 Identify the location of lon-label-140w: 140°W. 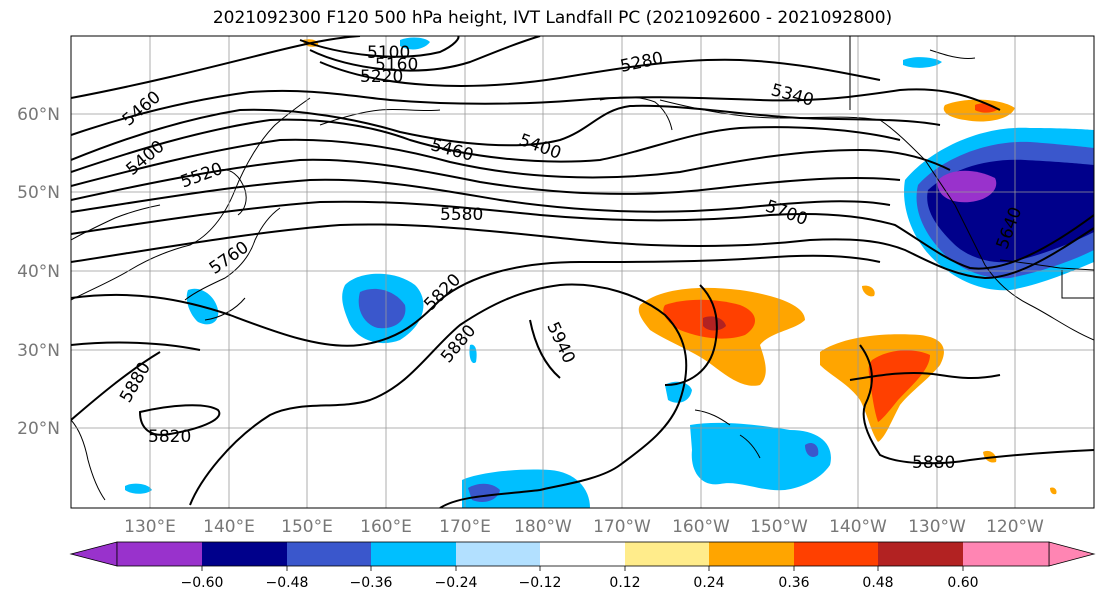
(858, 527).